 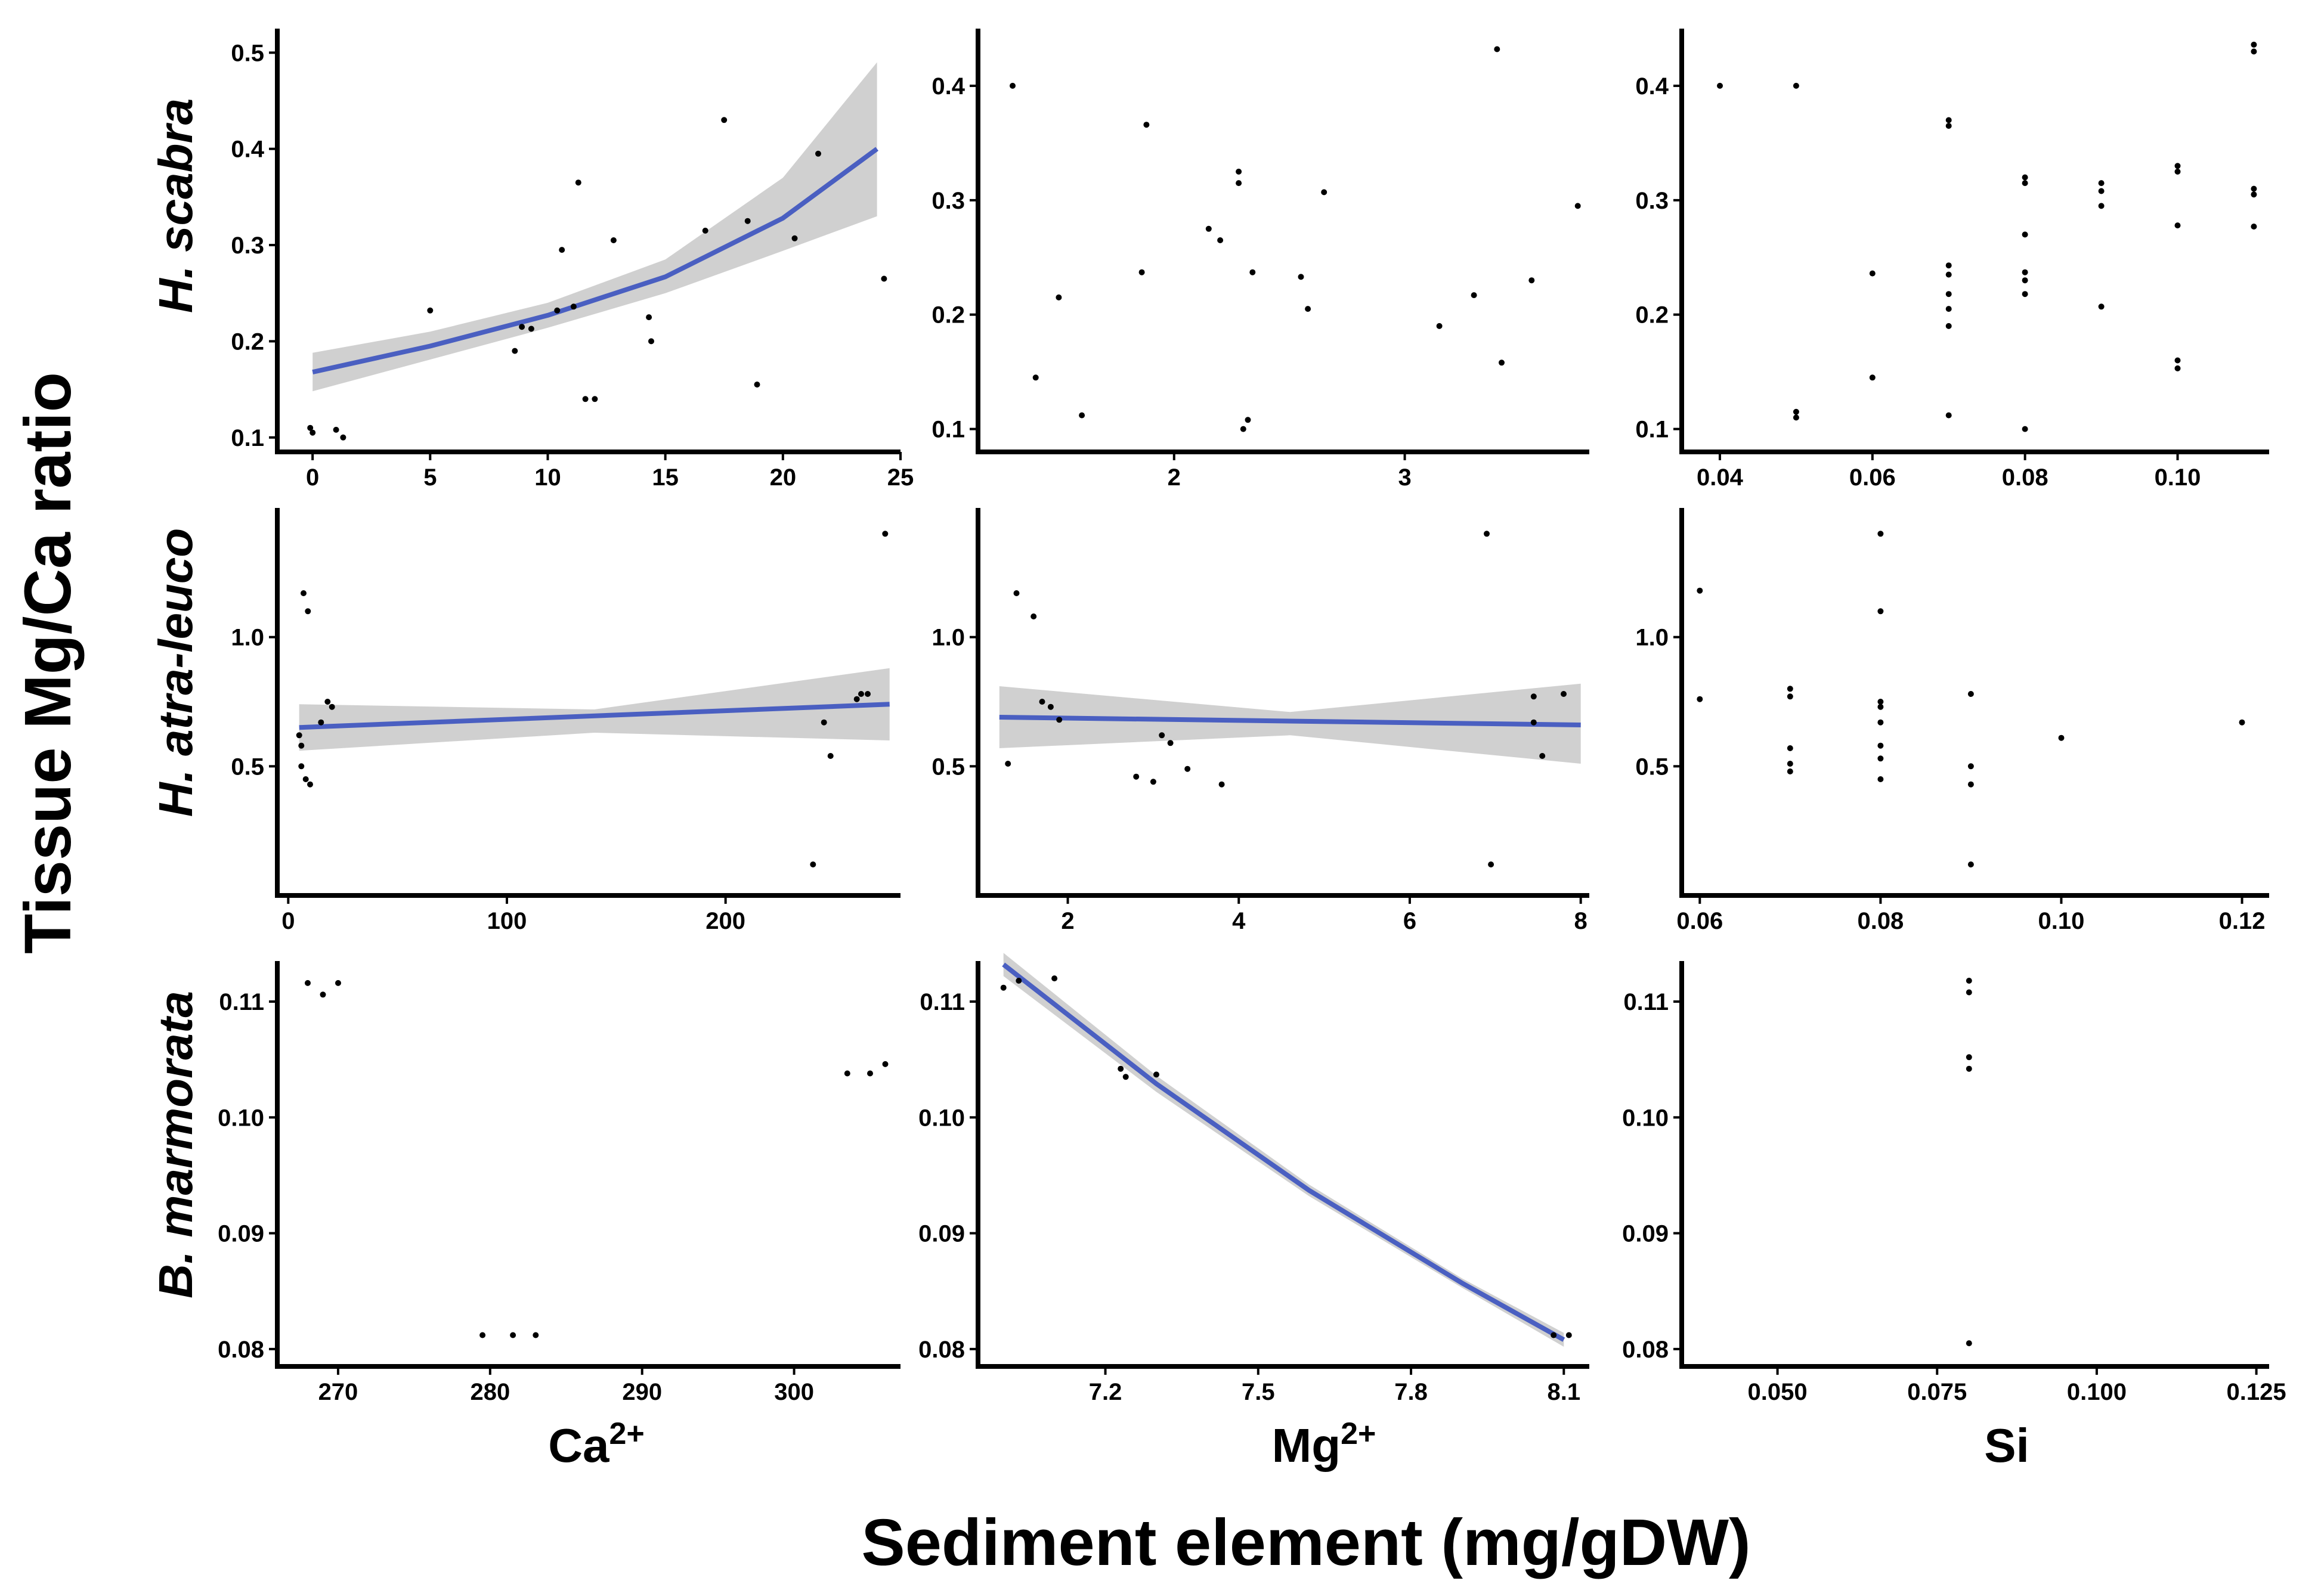 I want to click on y-tick-label: 0.1, so click(x=248, y=438).